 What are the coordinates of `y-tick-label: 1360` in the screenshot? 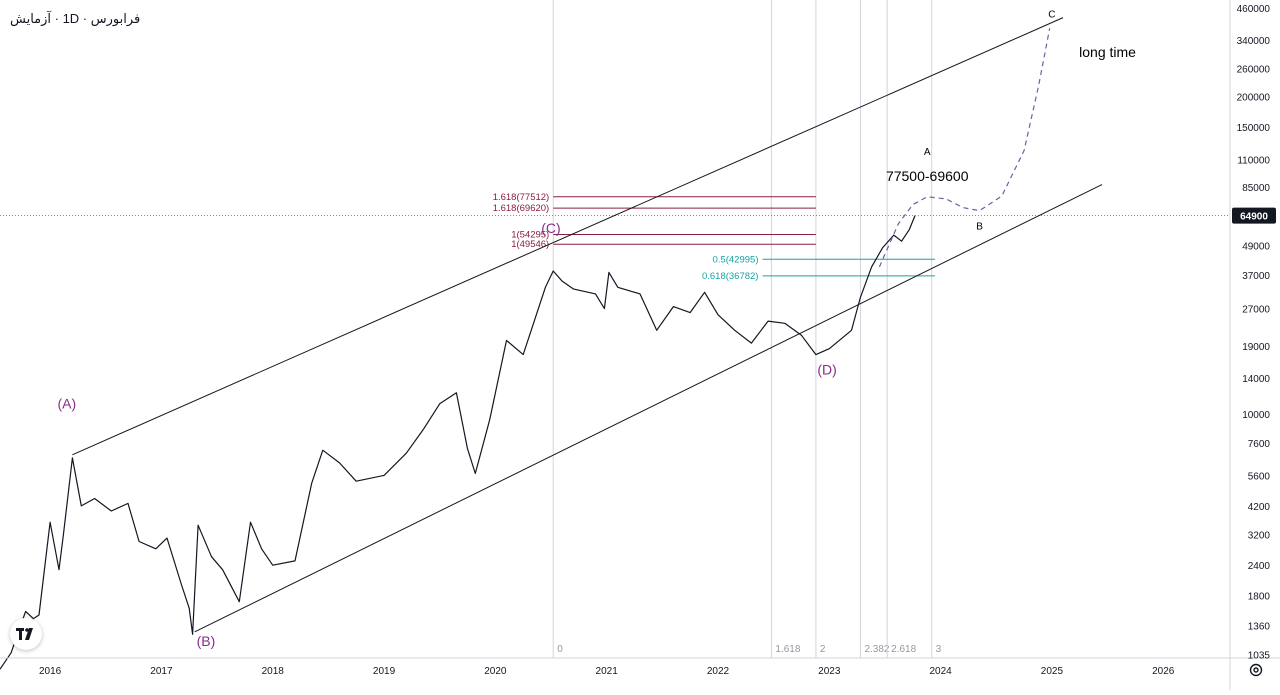 It's located at (1259, 626).